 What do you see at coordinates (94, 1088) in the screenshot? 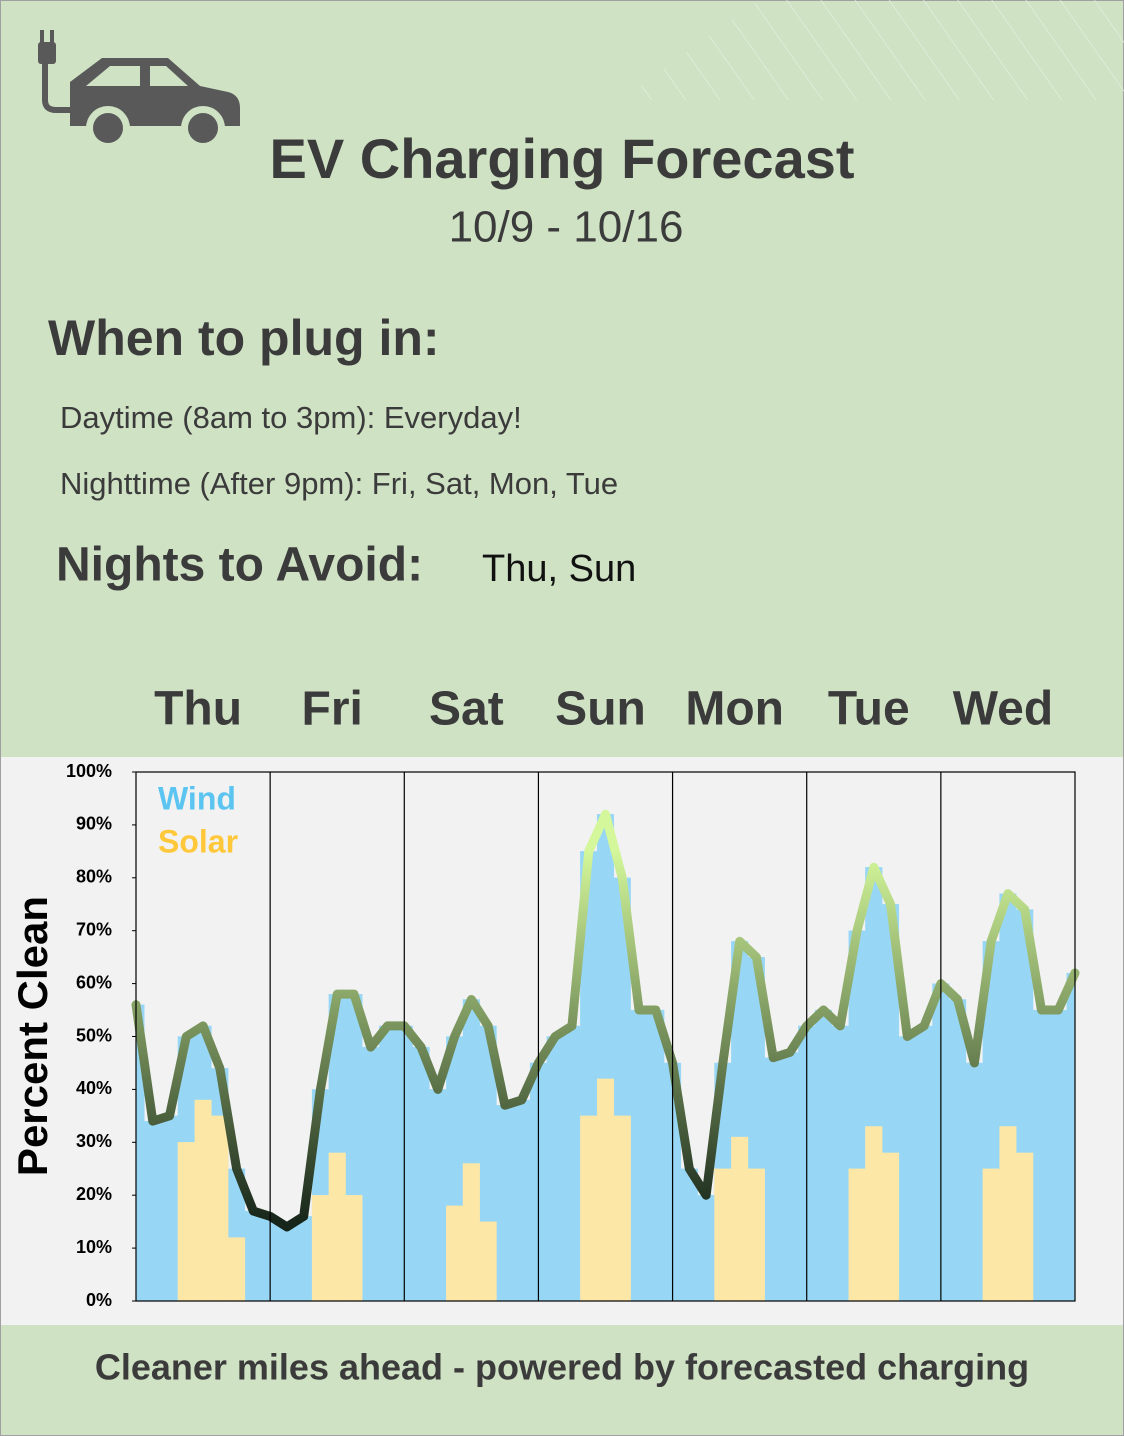
I see `y-tick-label: 40%` at bounding box center [94, 1088].